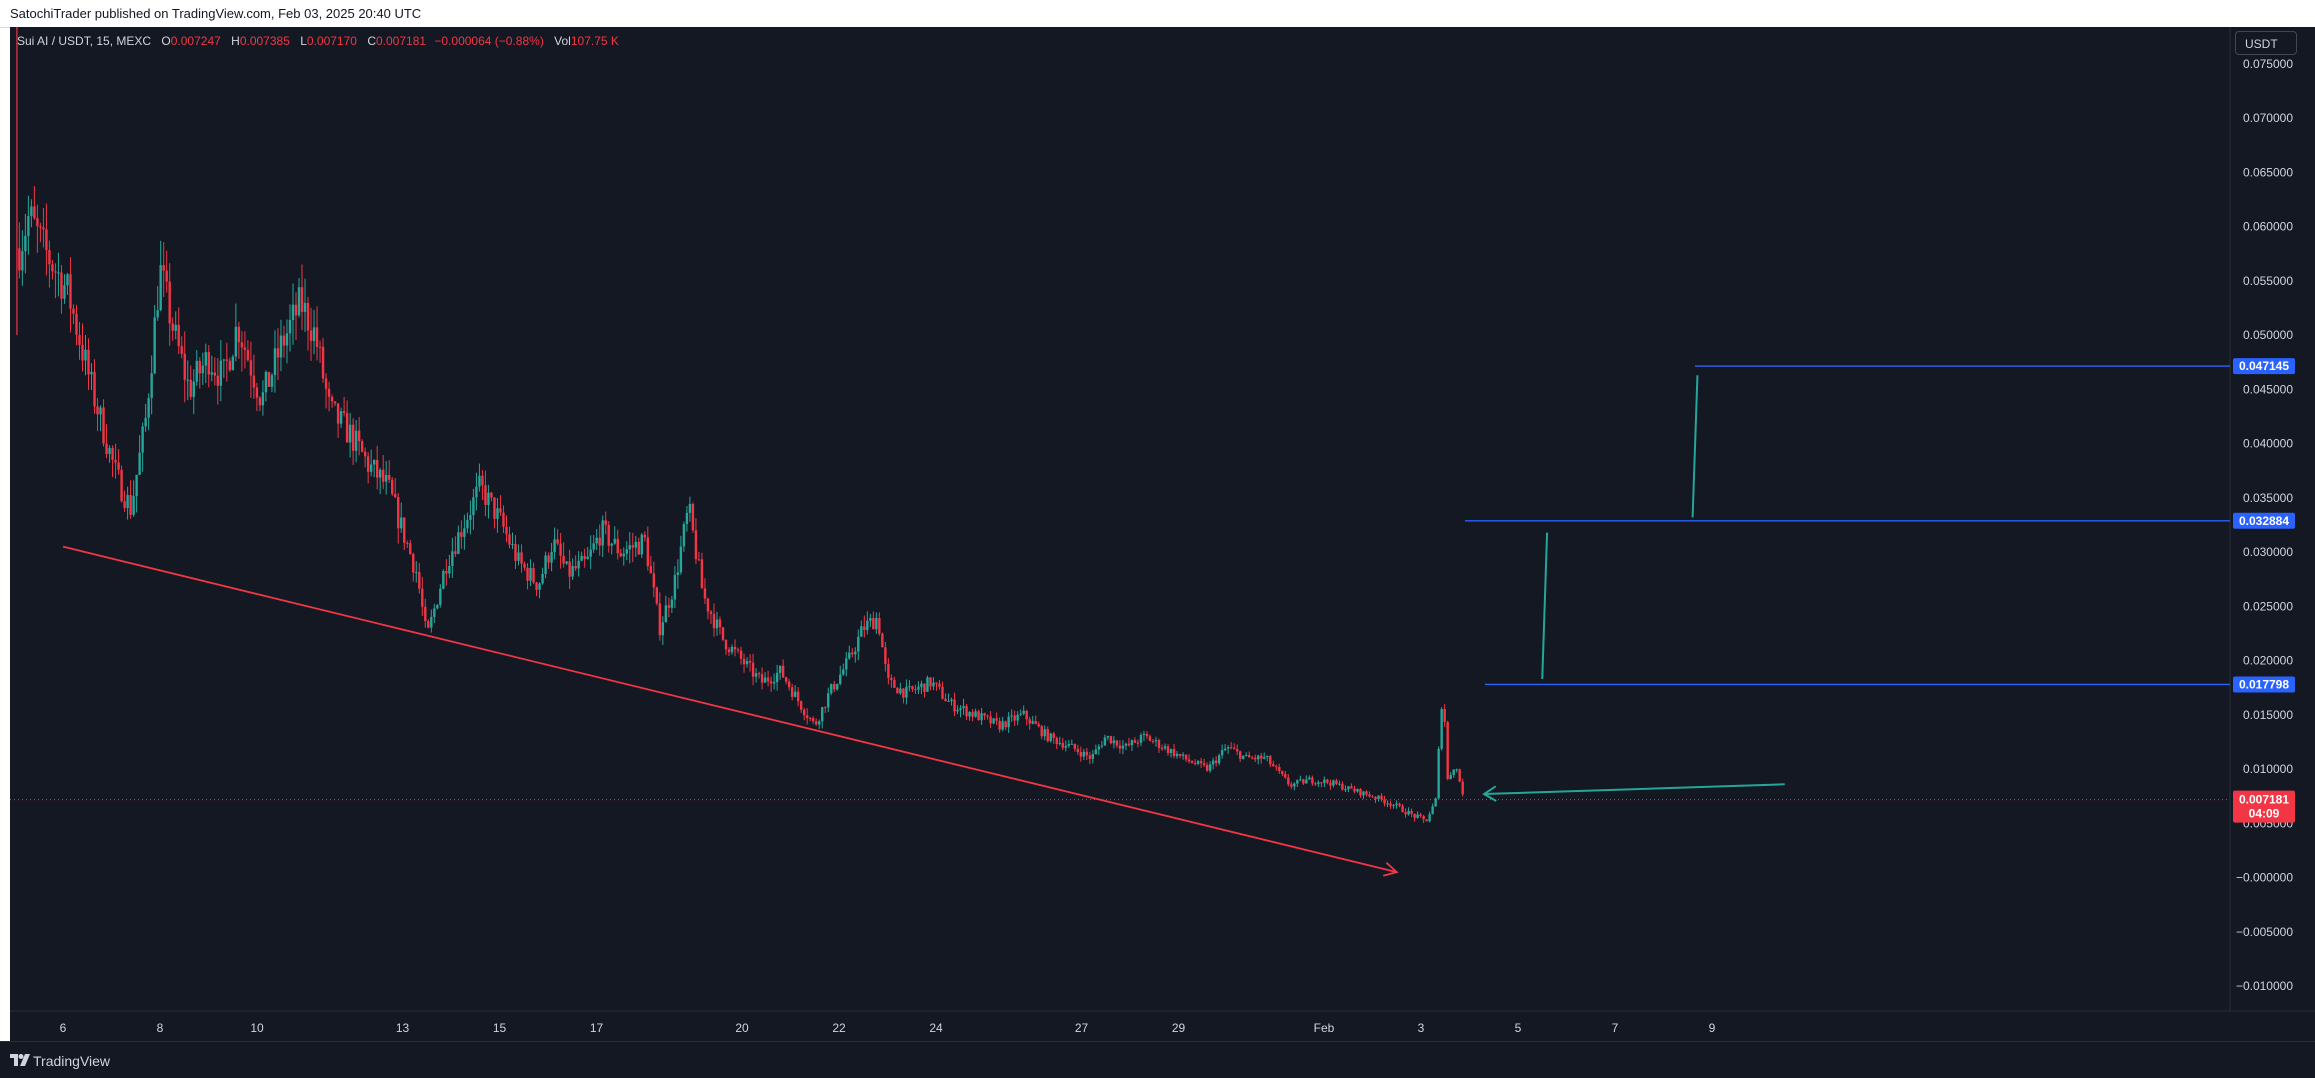 This screenshot has height=1078, width=2315. Describe the element at coordinates (1634, 789) in the screenshot. I see `arrow-line` at that location.